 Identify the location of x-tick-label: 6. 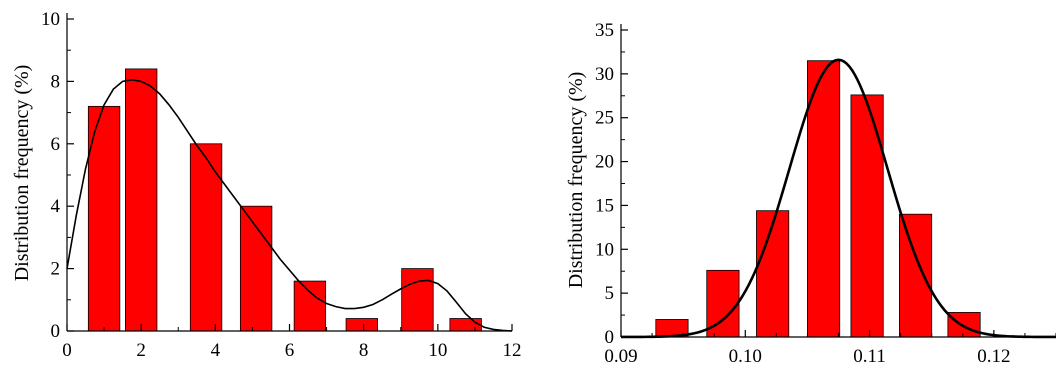
(290, 350).